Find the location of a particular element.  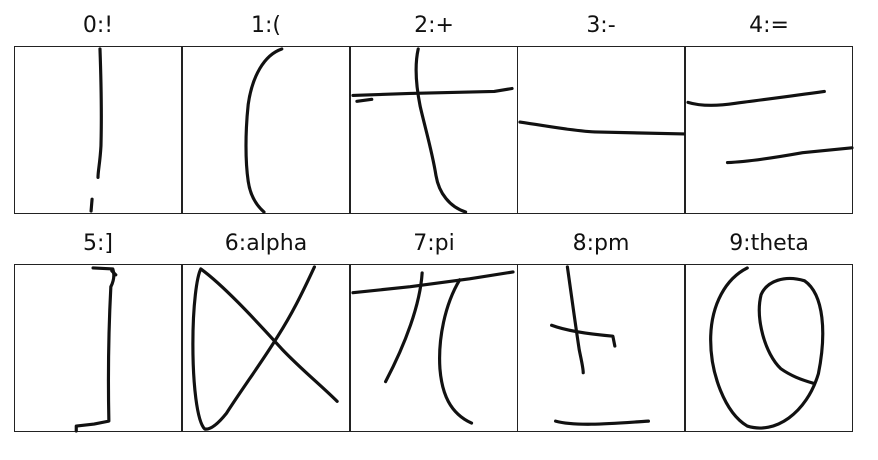

panel-0-exclamation is located at coordinates (98, 130).